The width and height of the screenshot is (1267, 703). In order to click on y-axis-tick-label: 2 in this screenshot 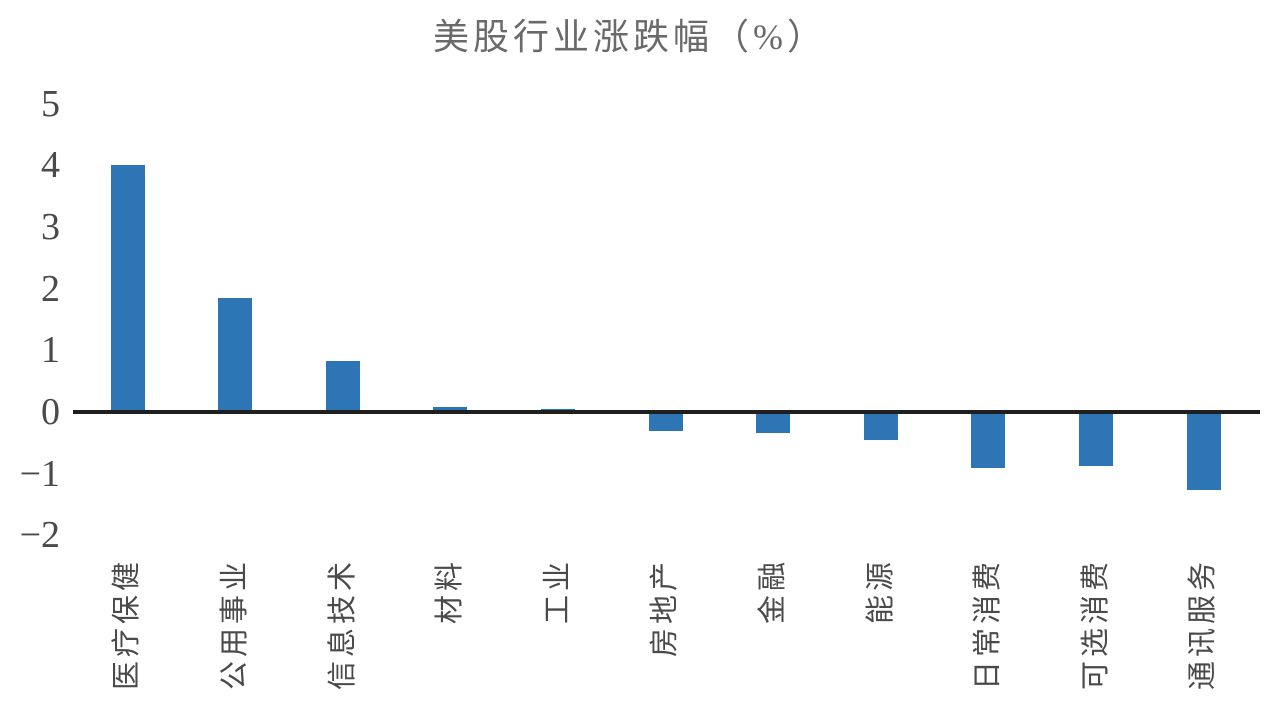, I will do `click(50, 288)`.